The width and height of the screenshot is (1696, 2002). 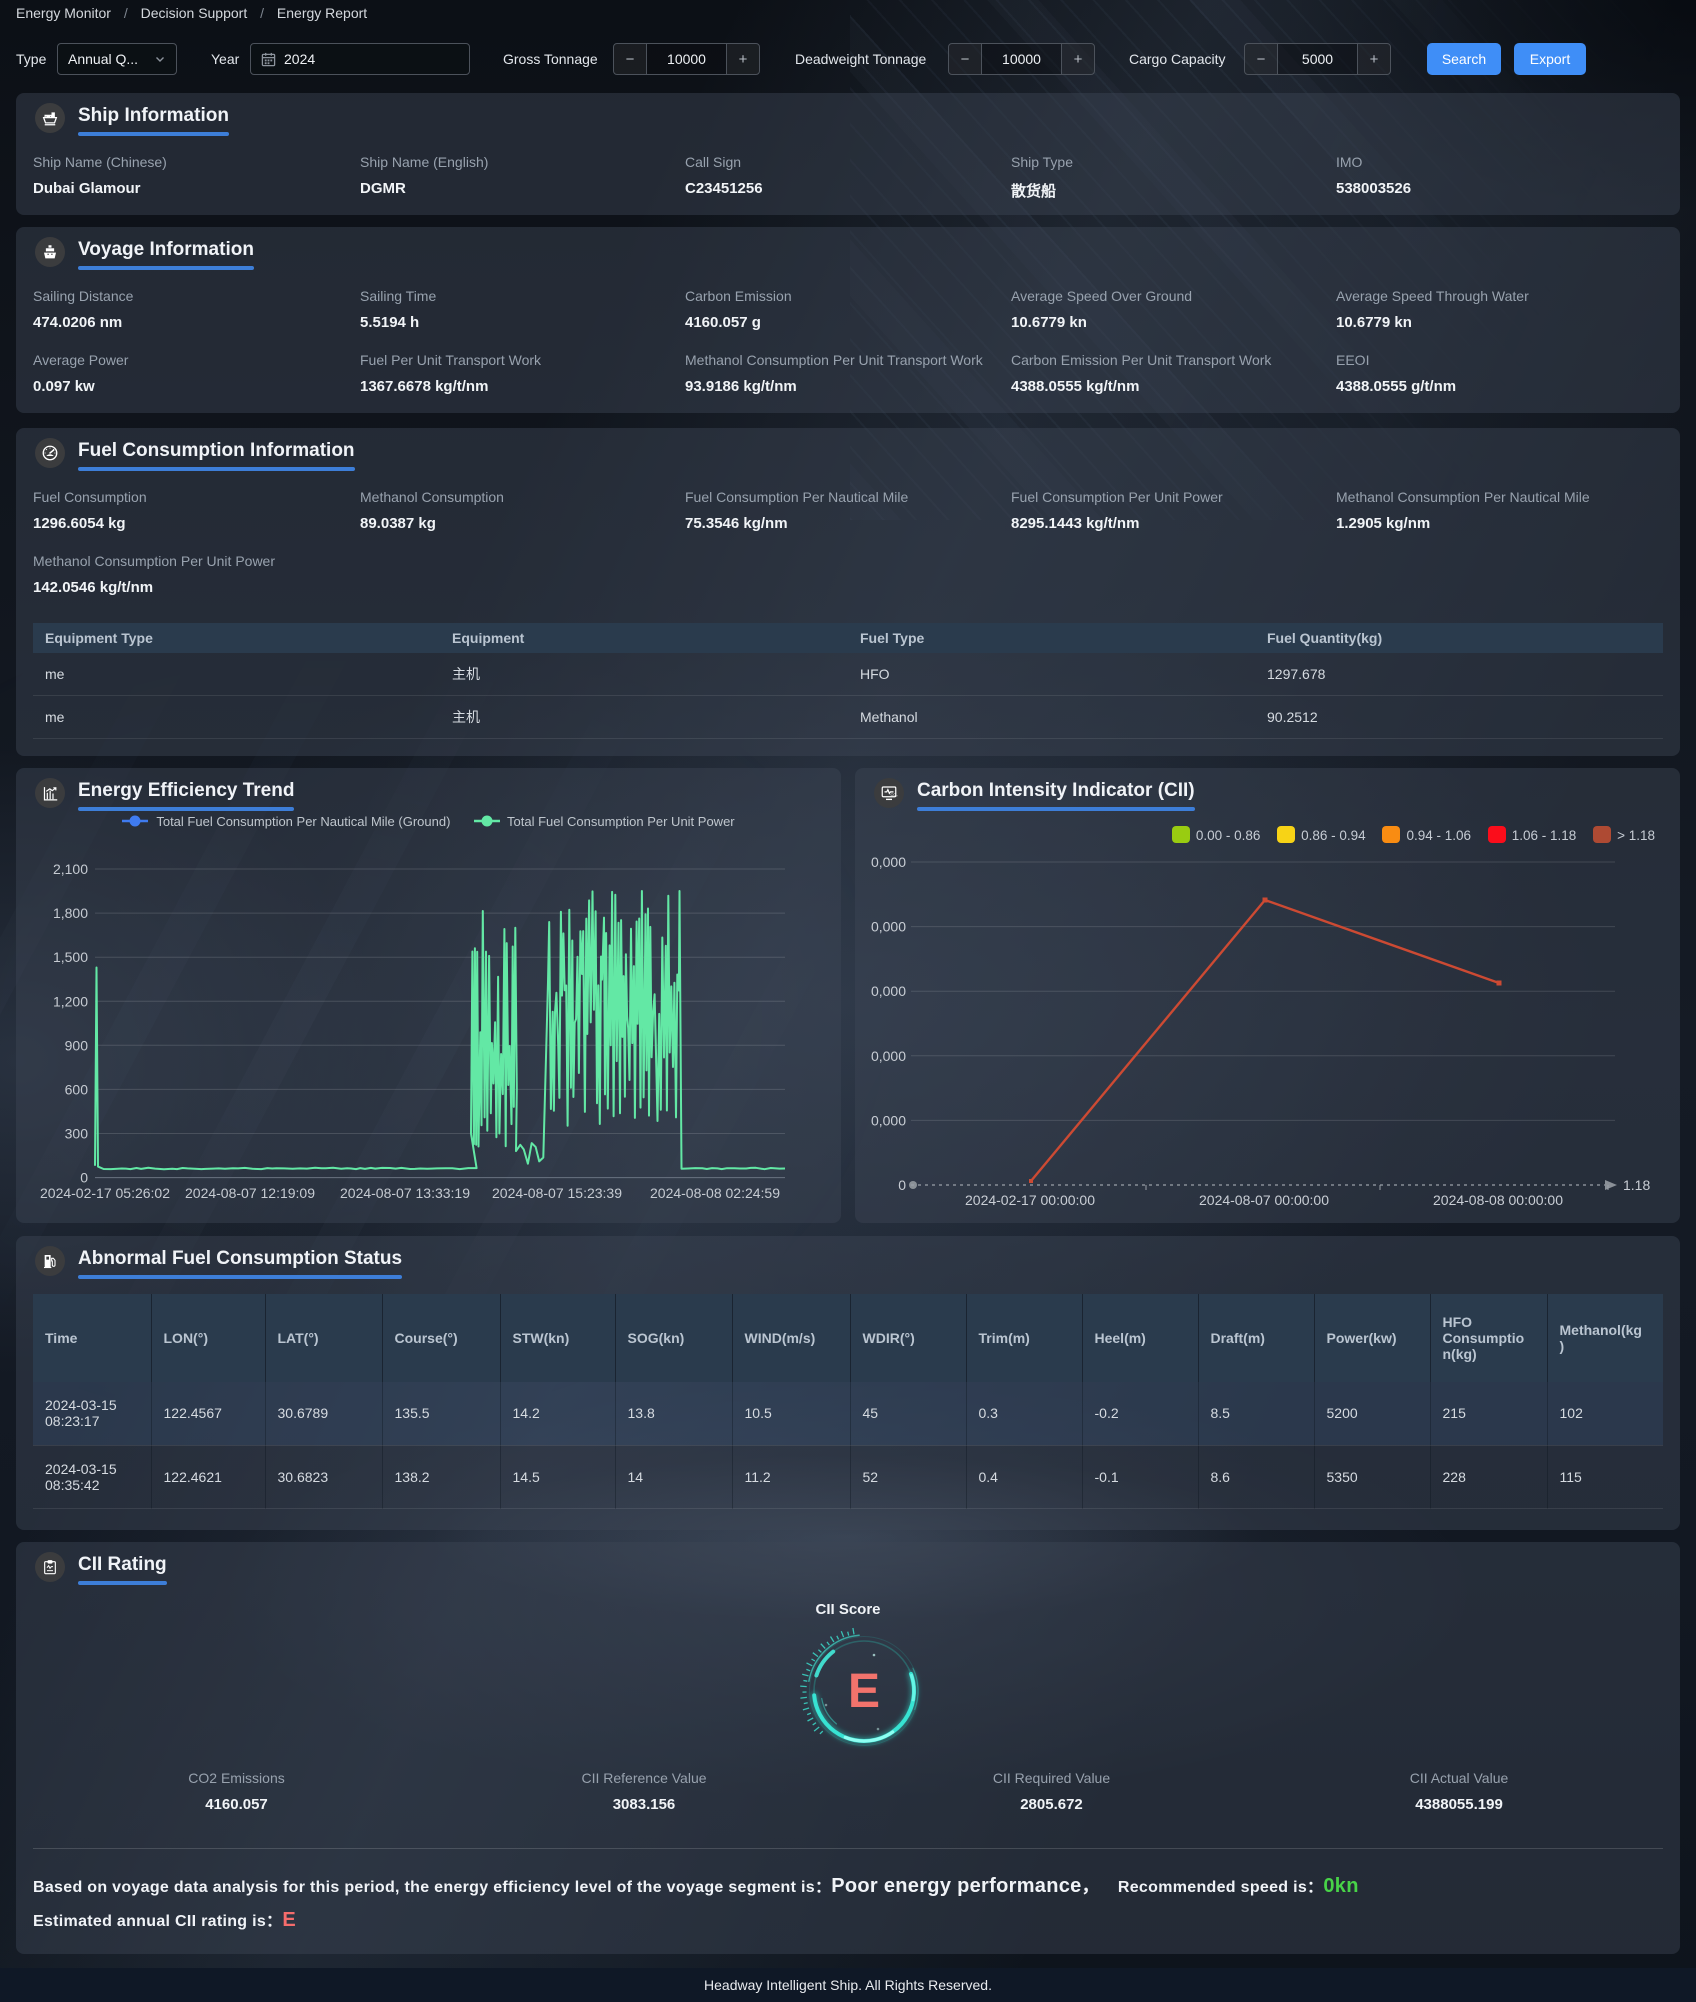 I want to click on svg-text: 2024-08-08 02:24:59, so click(x=715, y=1193).